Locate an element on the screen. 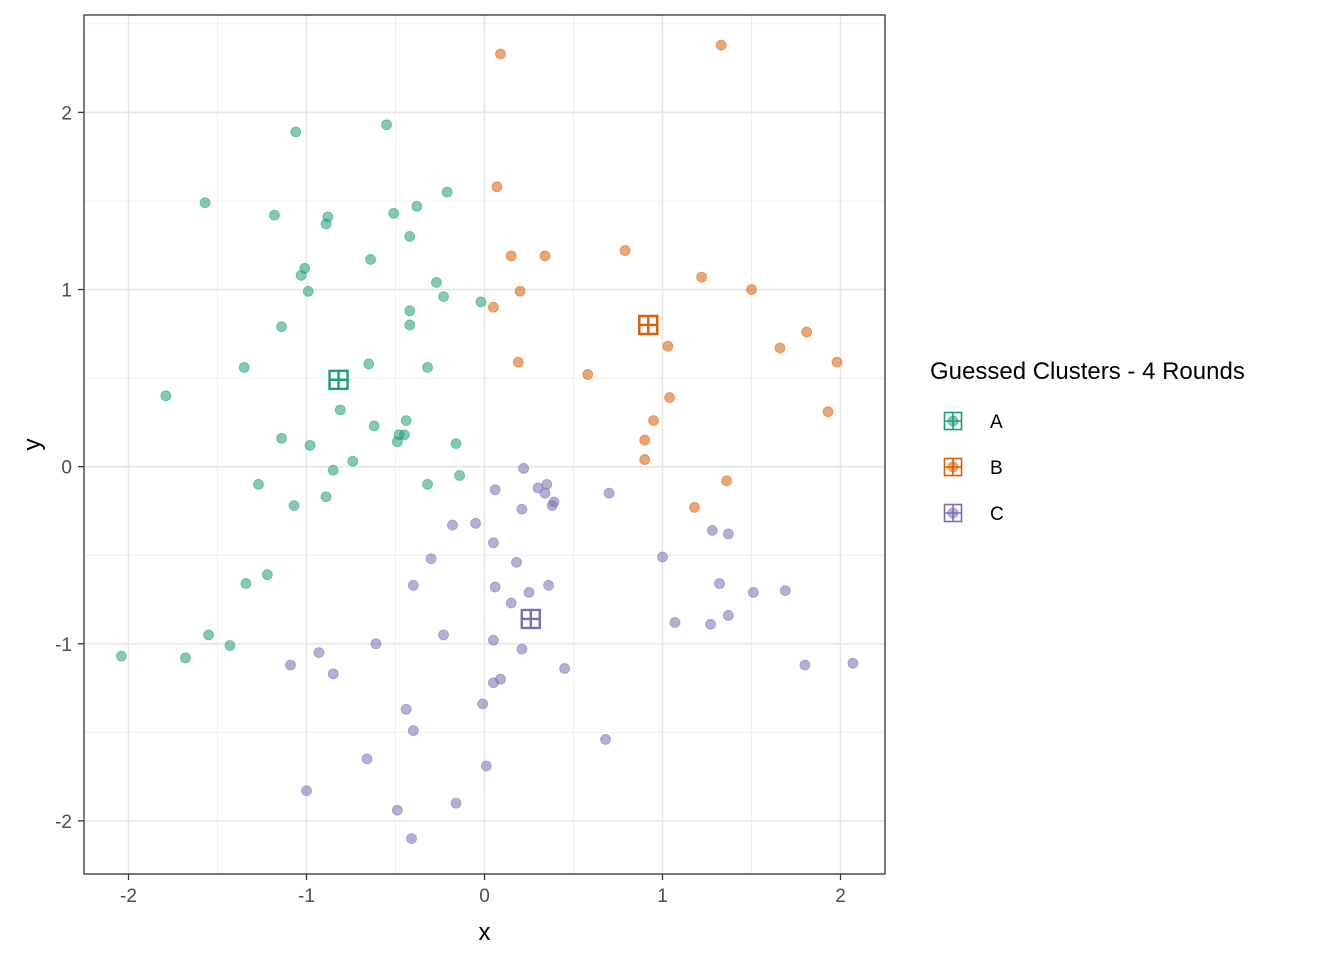  legend: Guessed Clusters - 4 Rounds A B C is located at coordinates (1087, 441).